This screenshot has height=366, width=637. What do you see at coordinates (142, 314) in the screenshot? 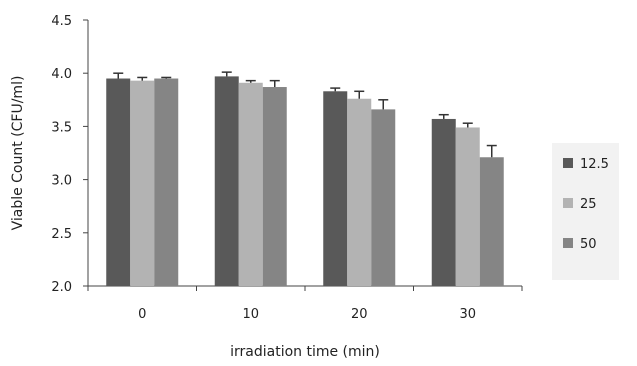
I see `x-tick-label: 0` at bounding box center [142, 314].